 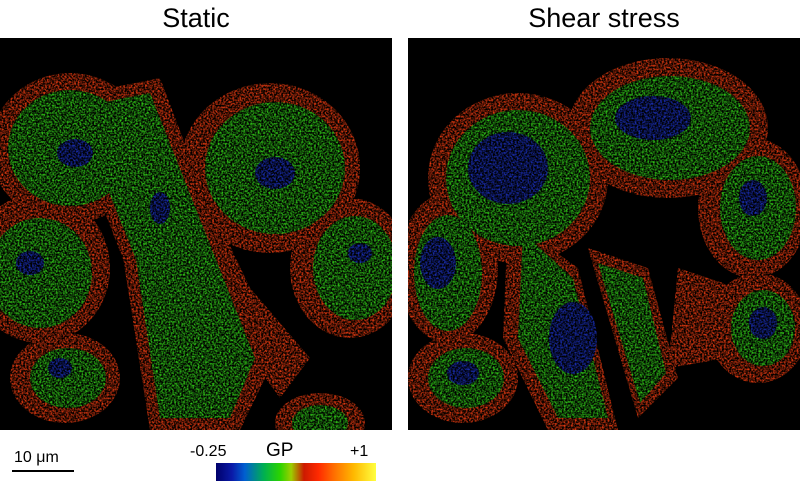 What do you see at coordinates (296, 472) in the screenshot?
I see `gp-colorbar` at bounding box center [296, 472].